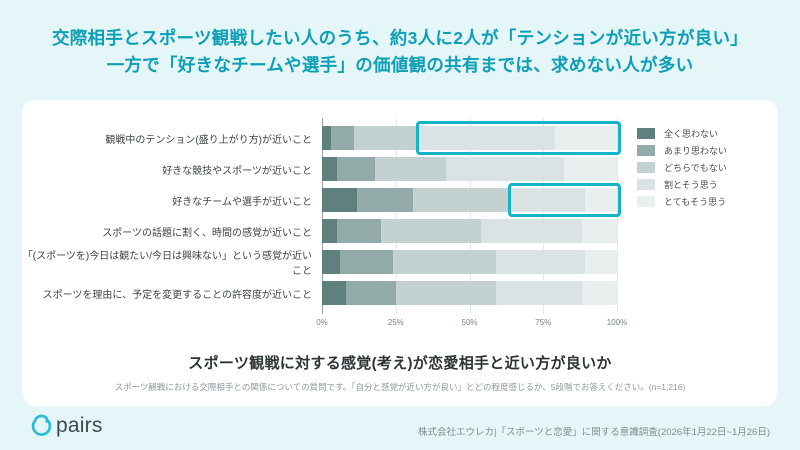 The height and width of the screenshot is (450, 800). What do you see at coordinates (208, 140) in the screenshot?
I see `category-label: 観戦中のテンション(盛り上がり方)が近いこと` at bounding box center [208, 140].